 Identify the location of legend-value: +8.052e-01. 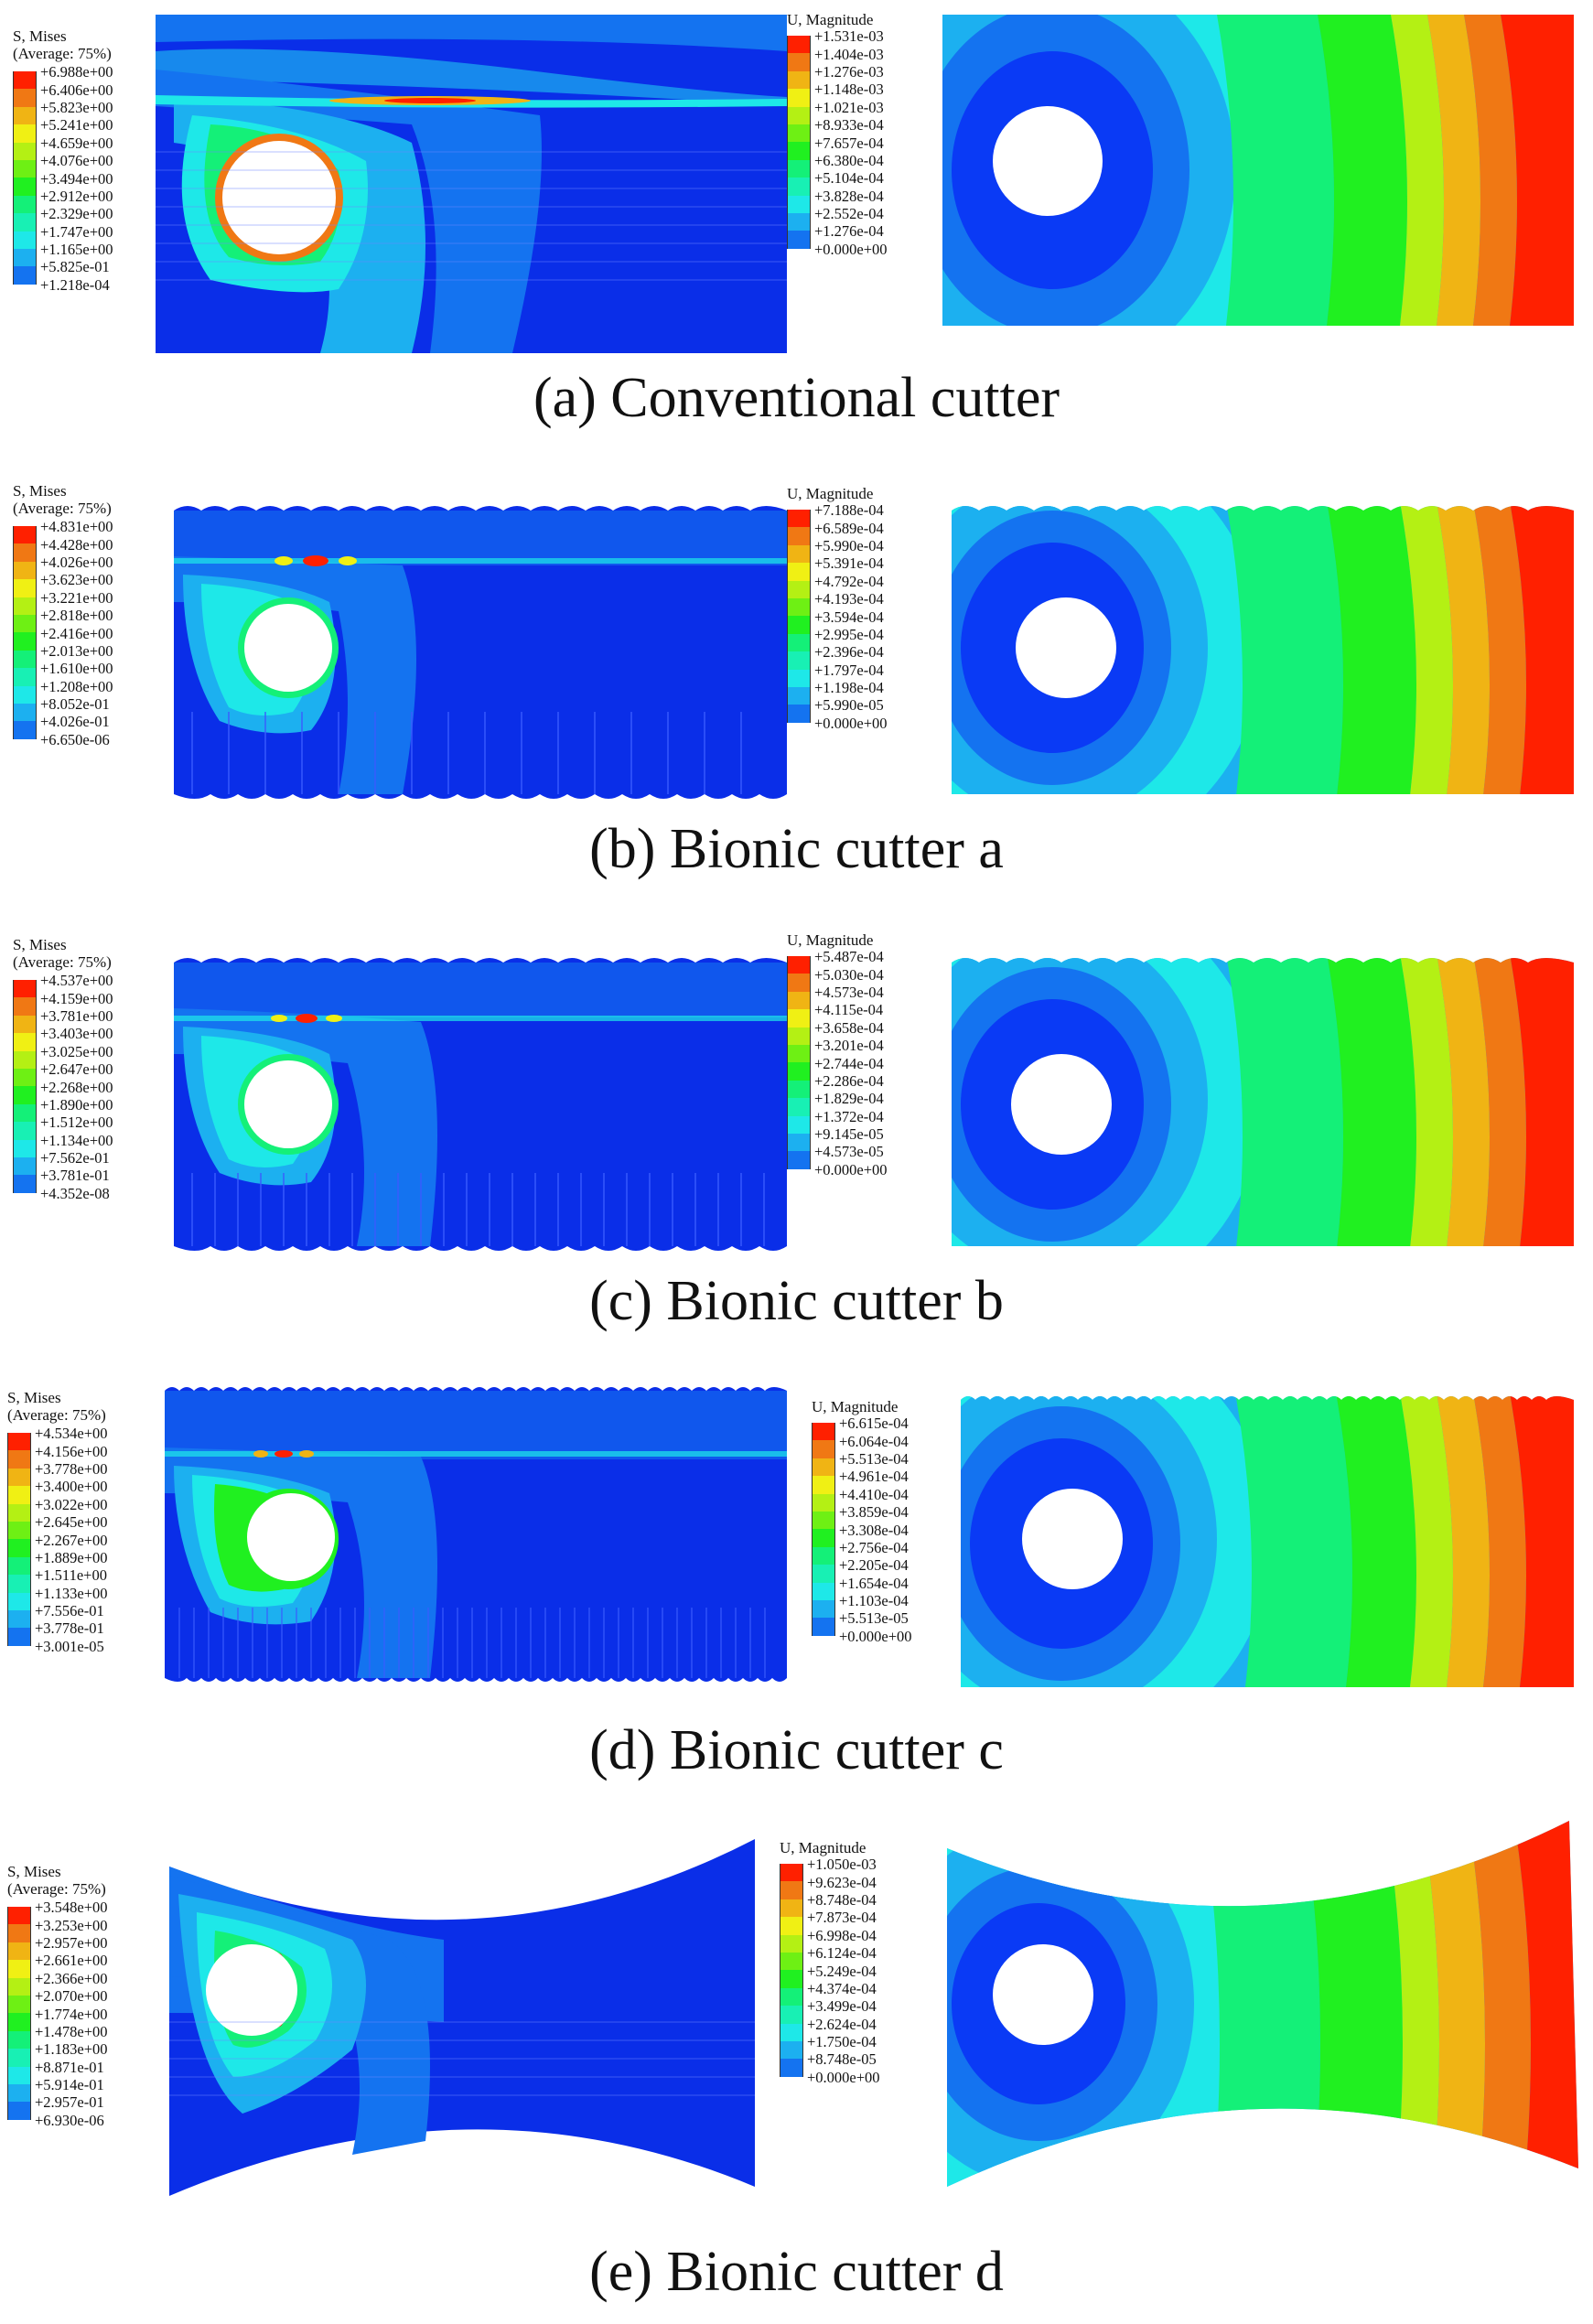
(75, 704).